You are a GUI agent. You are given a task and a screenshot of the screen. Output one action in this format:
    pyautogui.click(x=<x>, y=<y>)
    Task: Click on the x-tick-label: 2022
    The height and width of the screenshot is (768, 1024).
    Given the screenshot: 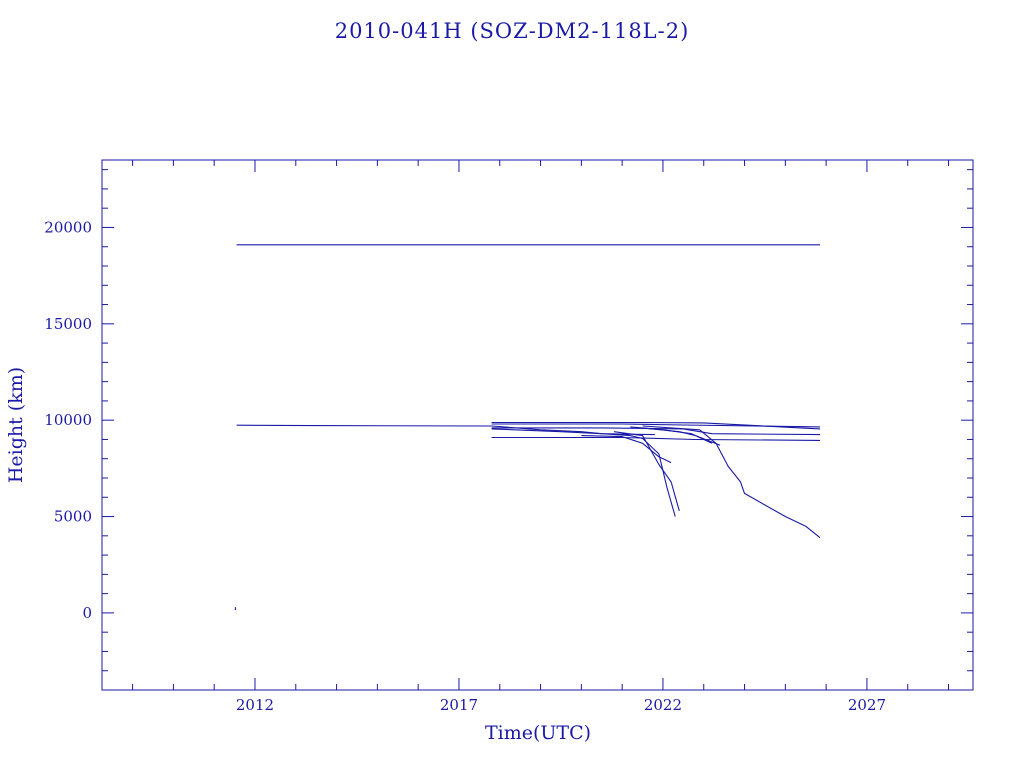 What is the action you would take?
    pyautogui.click(x=663, y=705)
    